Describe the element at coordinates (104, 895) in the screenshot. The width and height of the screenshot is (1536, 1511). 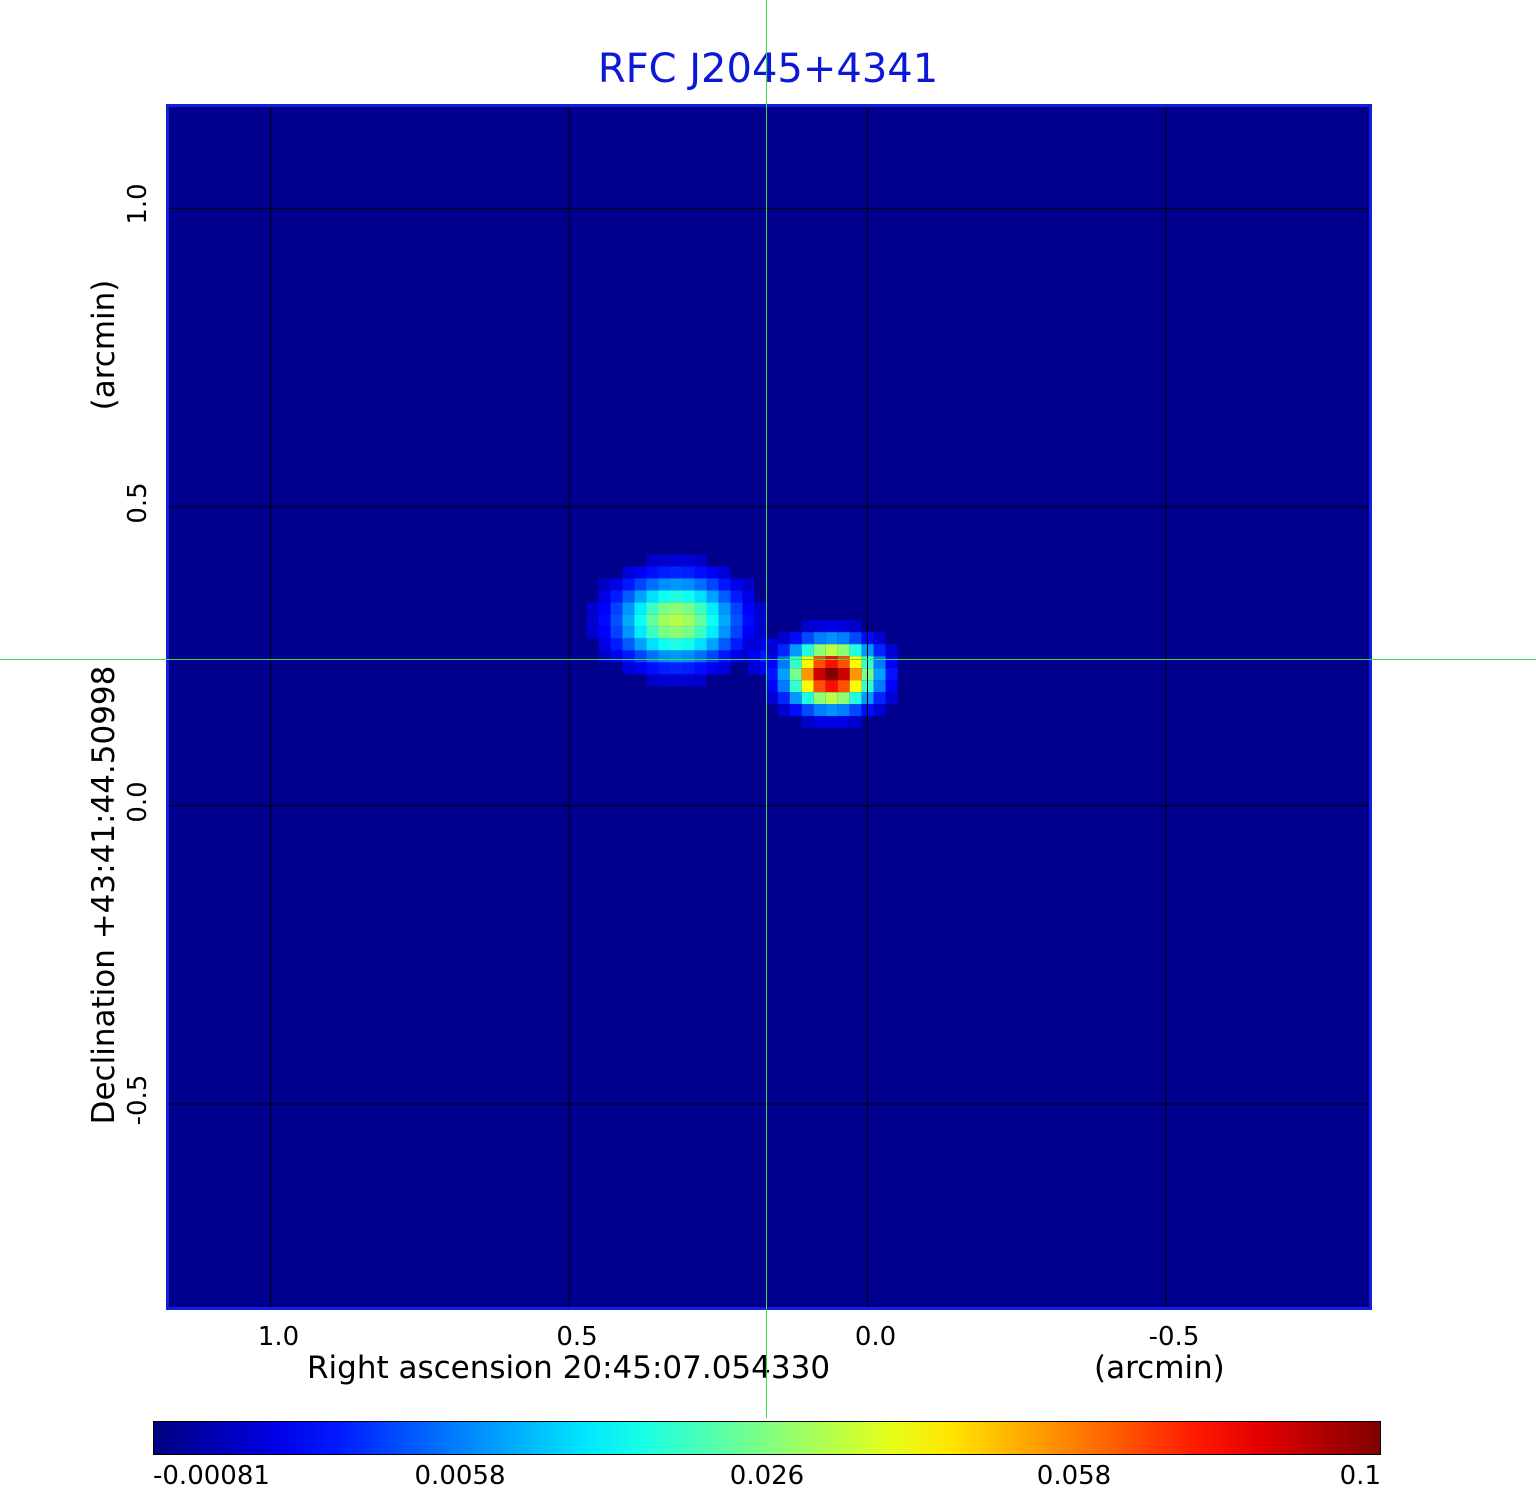
I see `y-axis-label: Declination +43:41:44.50998` at that location.